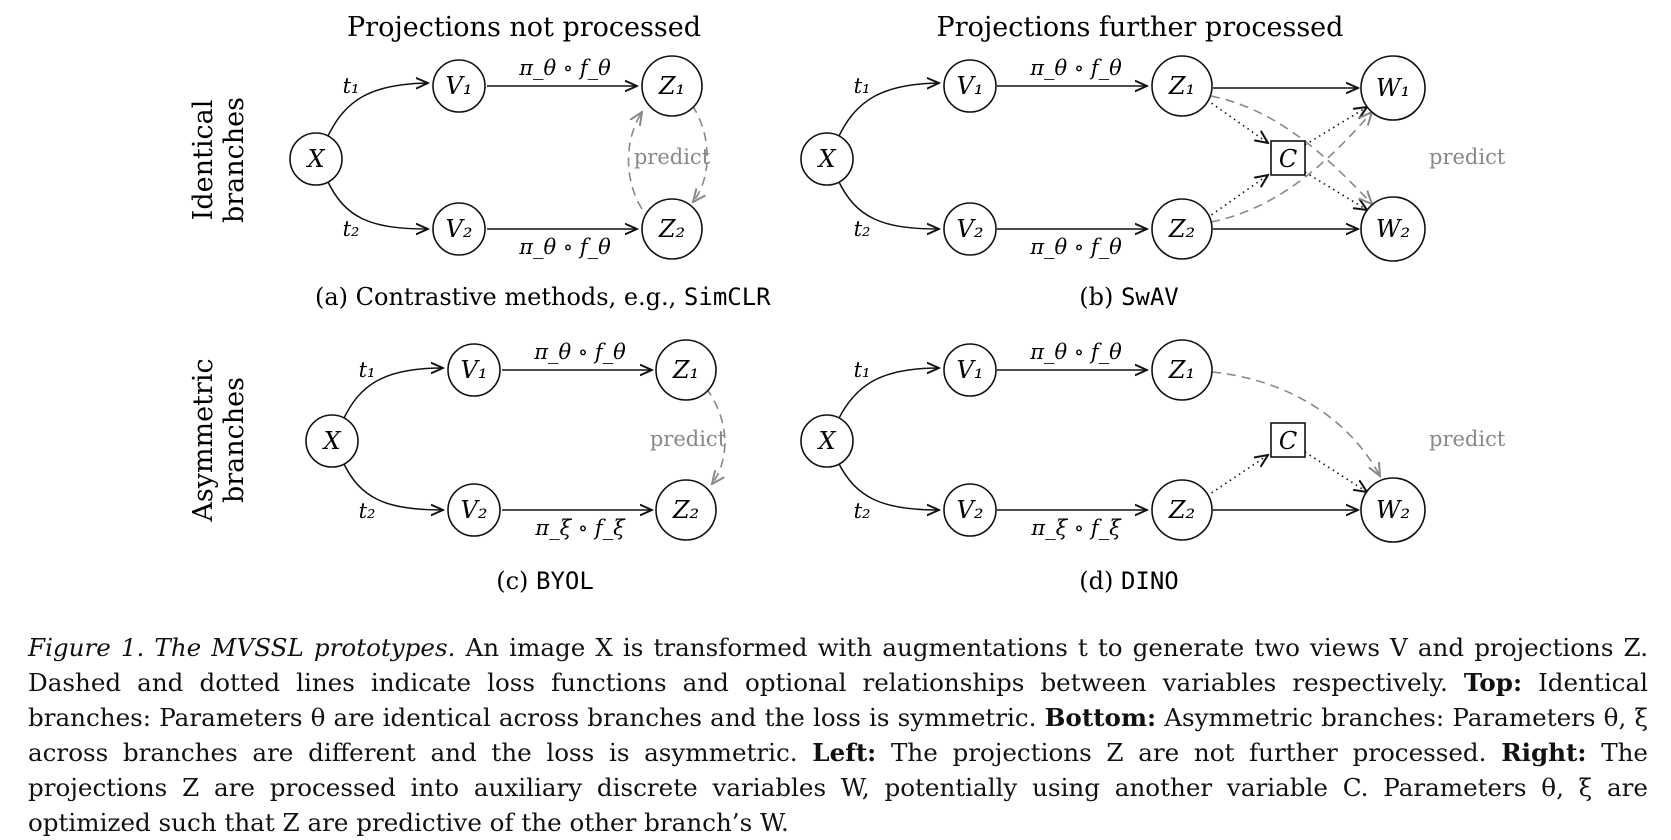 This screenshot has width=1671, height=840. Describe the element at coordinates (543, 297) in the screenshot. I see `subcaption-a: (a) Contrastive methods, e.g., SimCLR` at that location.